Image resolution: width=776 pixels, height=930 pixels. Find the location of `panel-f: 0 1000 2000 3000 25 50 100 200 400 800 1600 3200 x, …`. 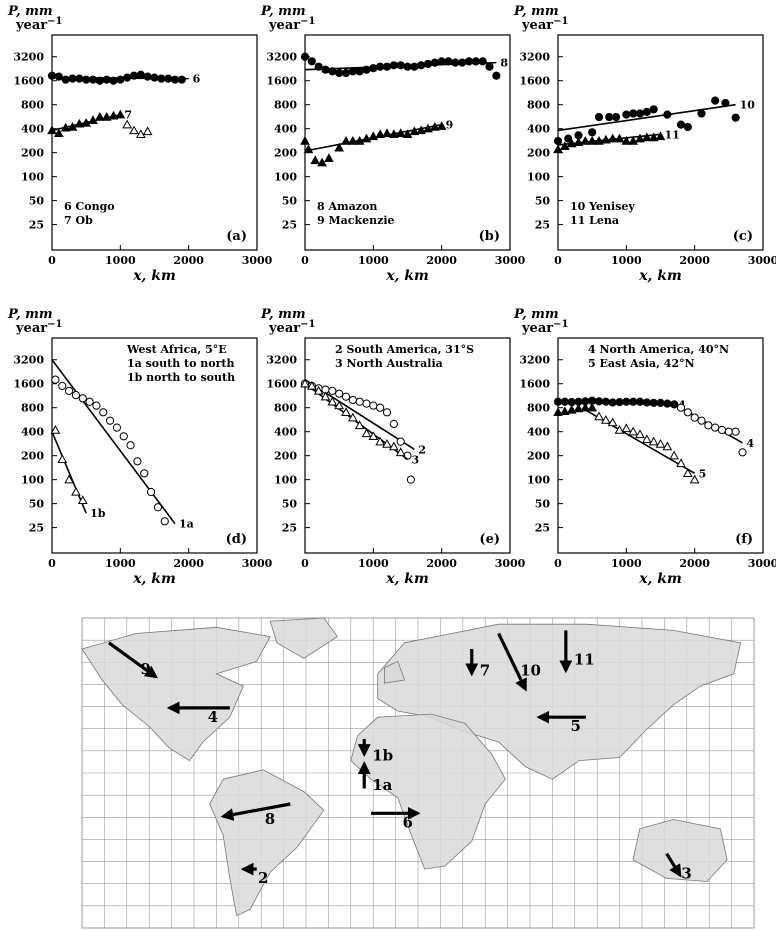

panel-f: 0 1000 2000 3000 25 50 100 200 400 800 1600 3200 x, … is located at coordinates (644, 447).